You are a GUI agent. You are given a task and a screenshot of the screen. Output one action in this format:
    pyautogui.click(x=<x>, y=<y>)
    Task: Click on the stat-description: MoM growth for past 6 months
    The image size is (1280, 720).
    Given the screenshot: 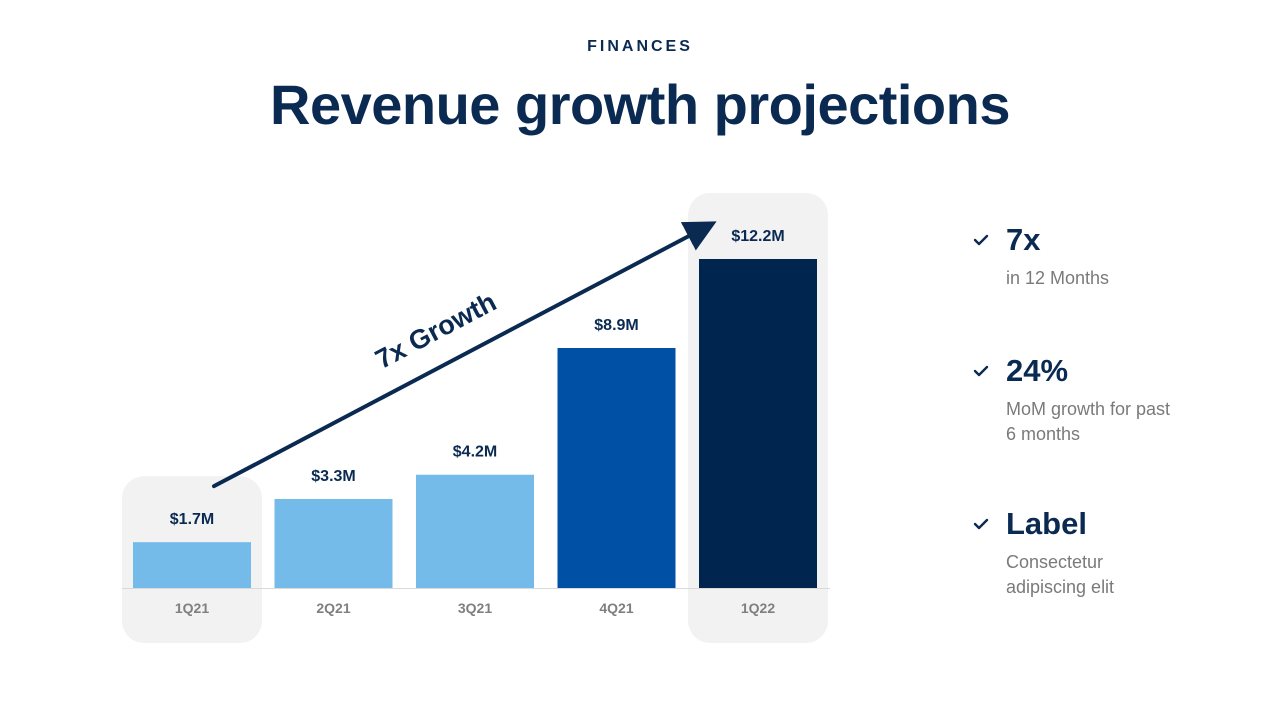 What is the action you would take?
    pyautogui.click(x=1088, y=421)
    